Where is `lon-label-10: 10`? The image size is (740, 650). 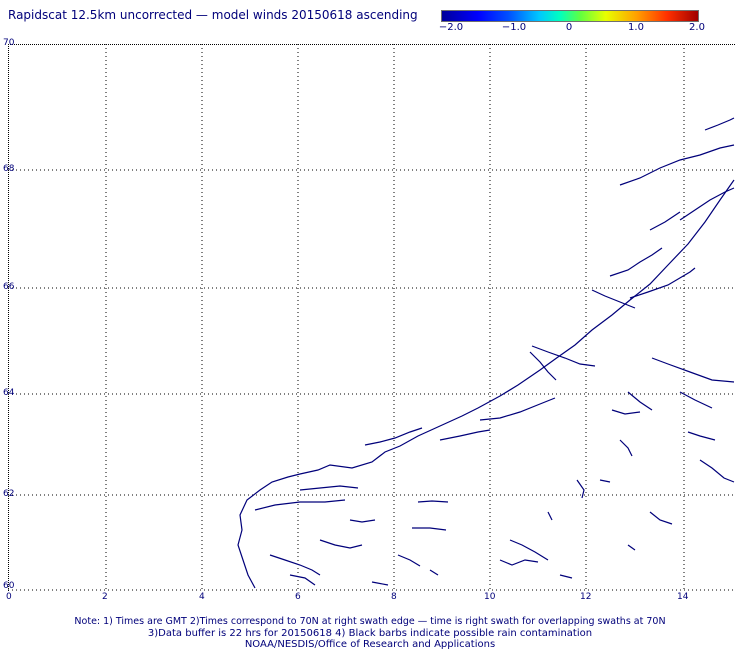 lon-label-10: 10 is located at coordinates (490, 597).